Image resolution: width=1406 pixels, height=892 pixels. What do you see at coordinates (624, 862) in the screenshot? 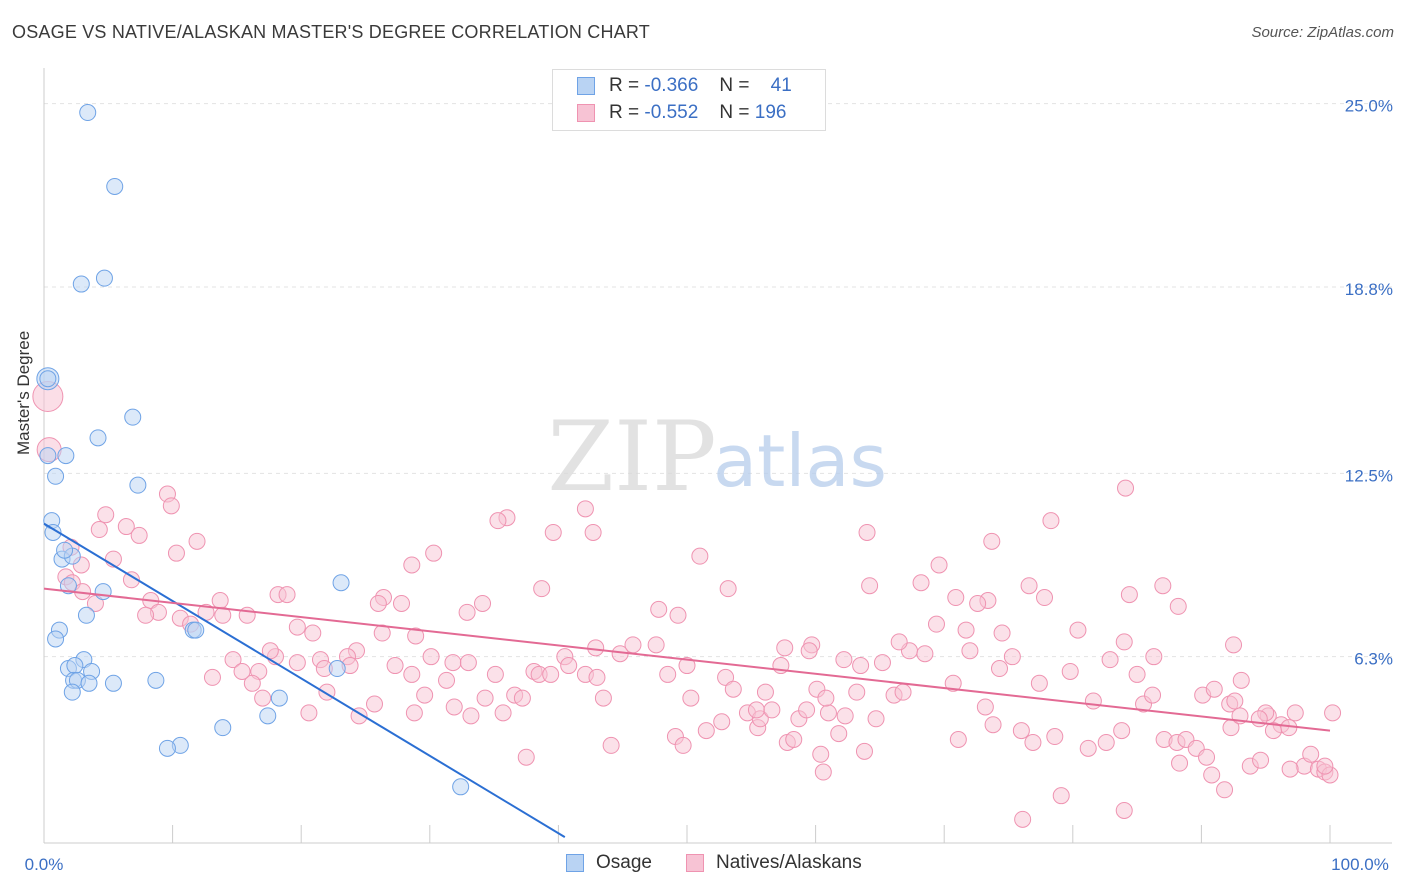
I see `osage-legend-label: Osage` at bounding box center [624, 862].